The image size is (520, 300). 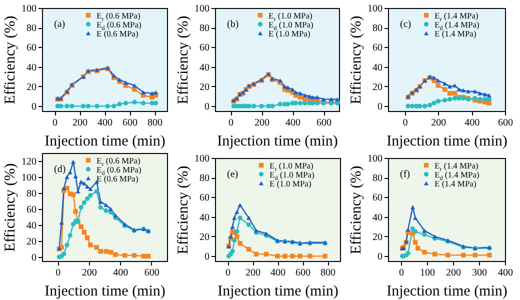 What do you see at coordinates (29, 162) in the screenshot?
I see `y-tick-label: 120` at bounding box center [29, 162].